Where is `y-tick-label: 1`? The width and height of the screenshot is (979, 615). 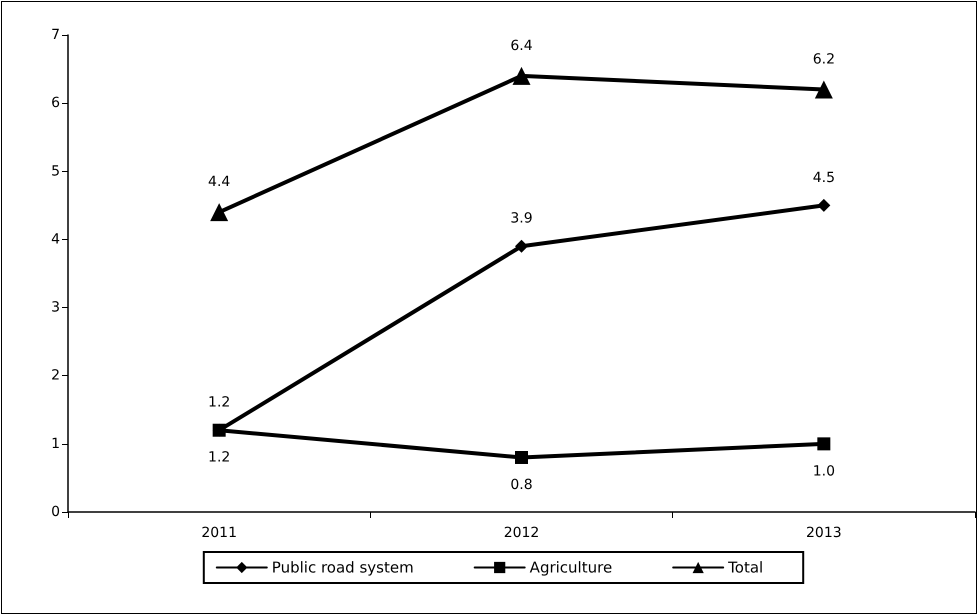
y-tick-label: 1 is located at coordinates (55, 444).